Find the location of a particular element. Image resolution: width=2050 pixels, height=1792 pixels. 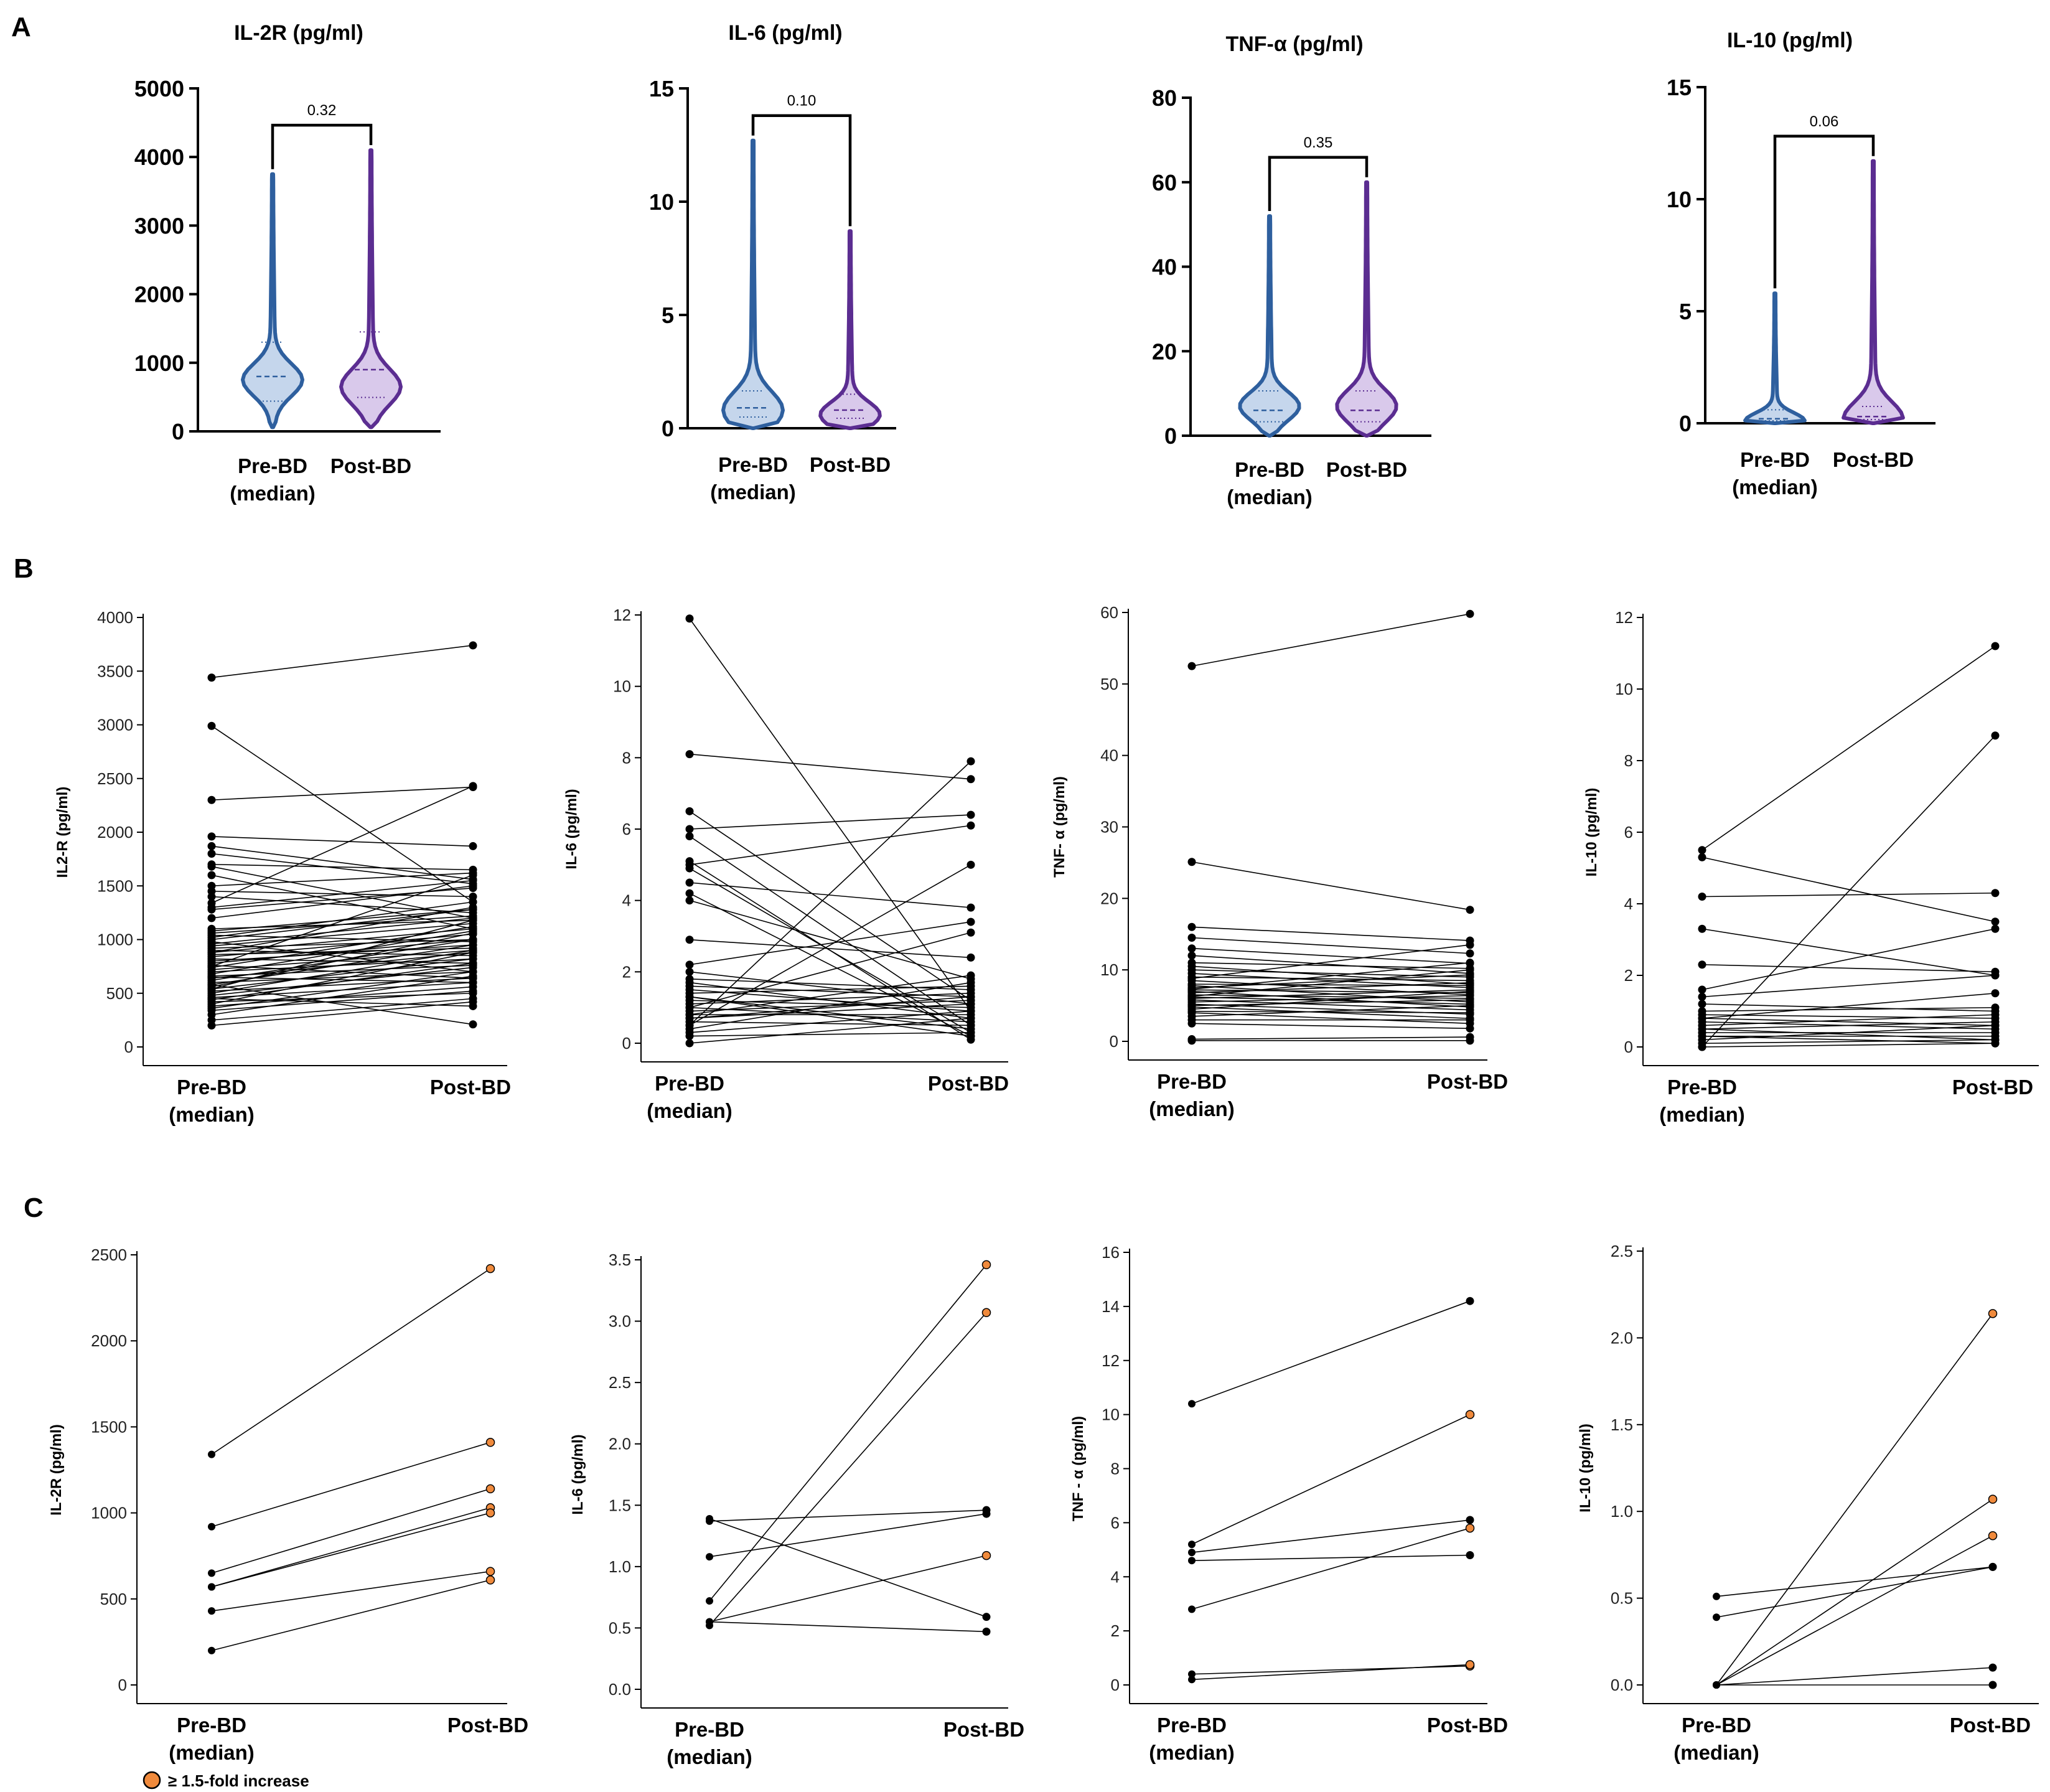

y-tick-label: 30 is located at coordinates (1109, 827).